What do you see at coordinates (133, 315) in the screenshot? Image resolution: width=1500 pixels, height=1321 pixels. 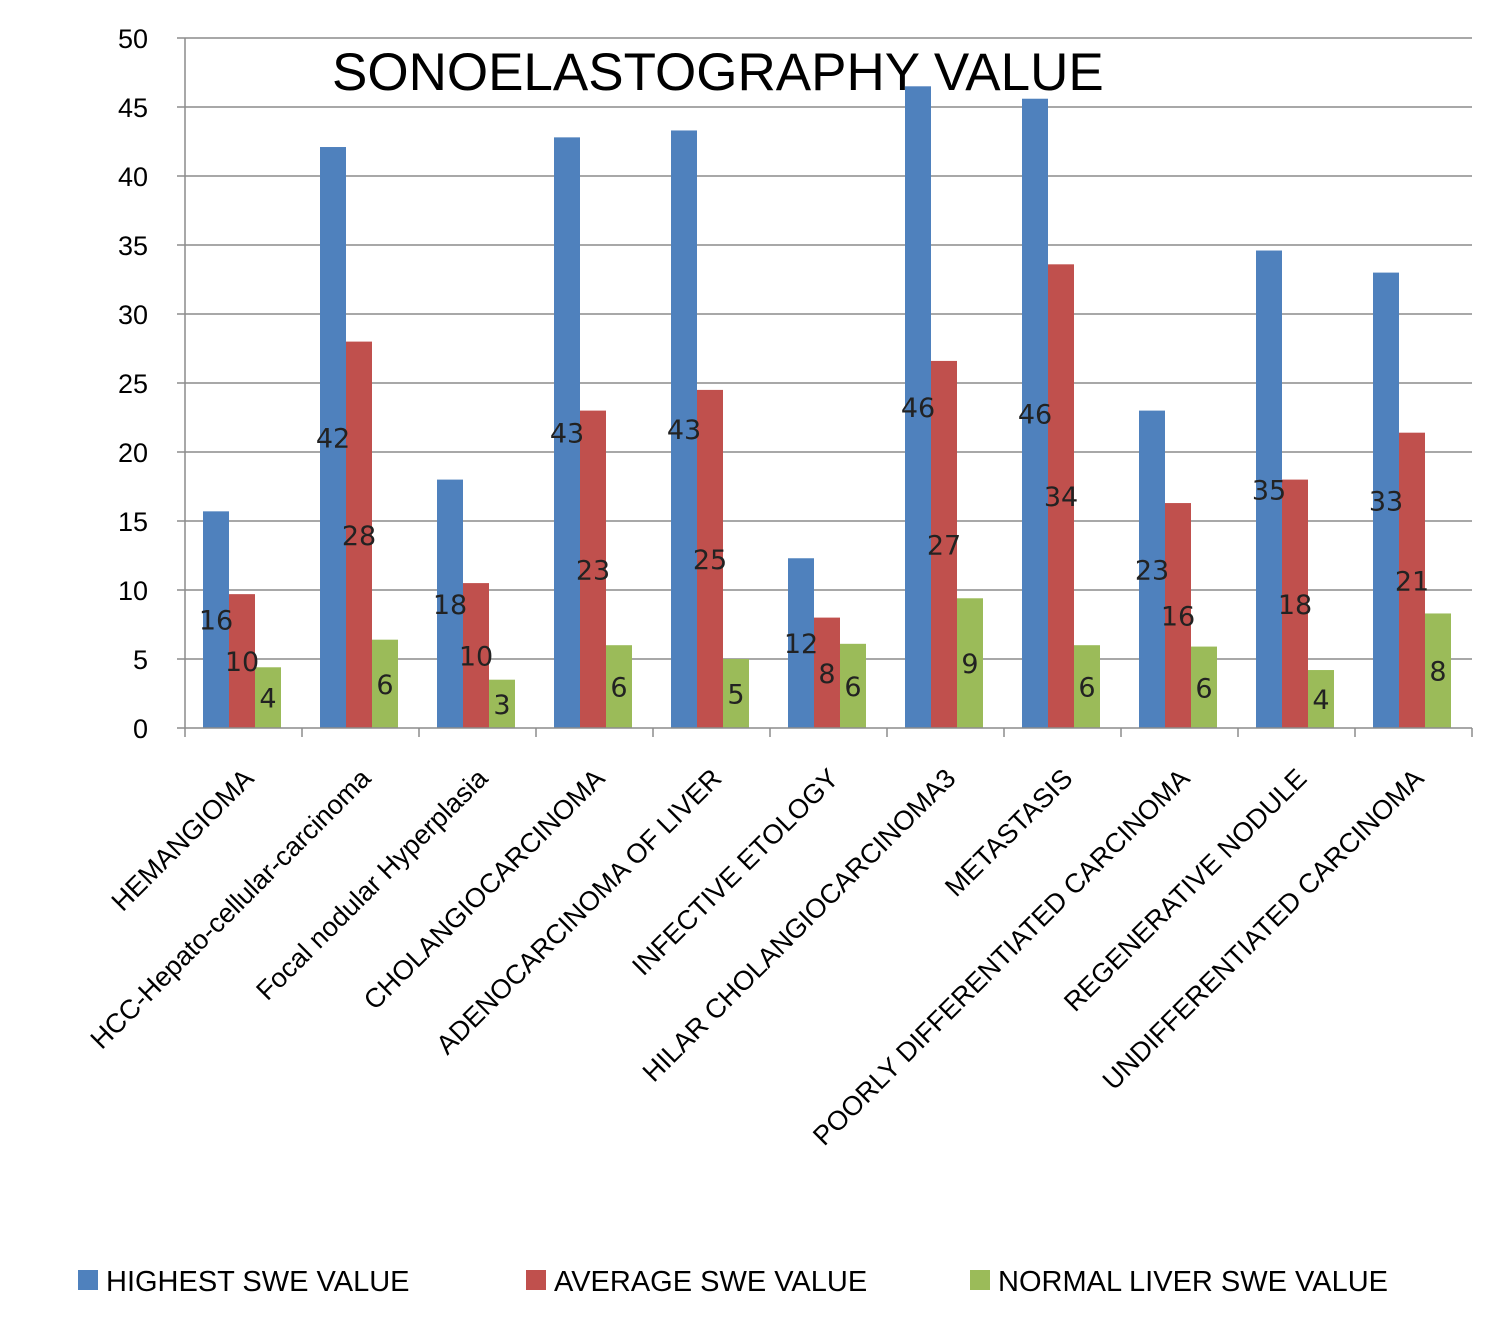 I see `y-tick-label: 30` at bounding box center [133, 315].